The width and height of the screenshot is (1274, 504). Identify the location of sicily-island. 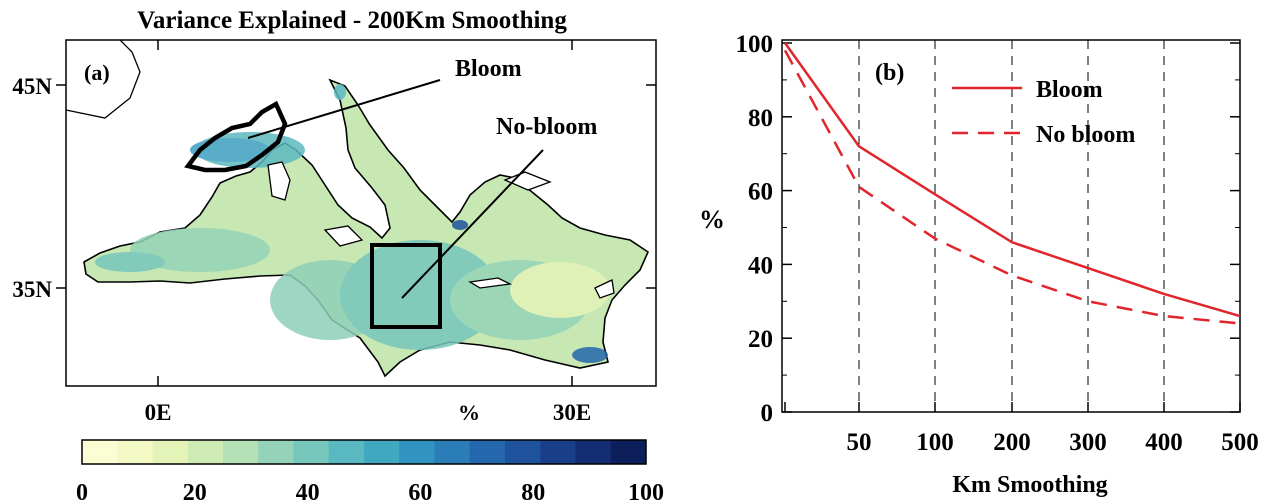
(343, 236).